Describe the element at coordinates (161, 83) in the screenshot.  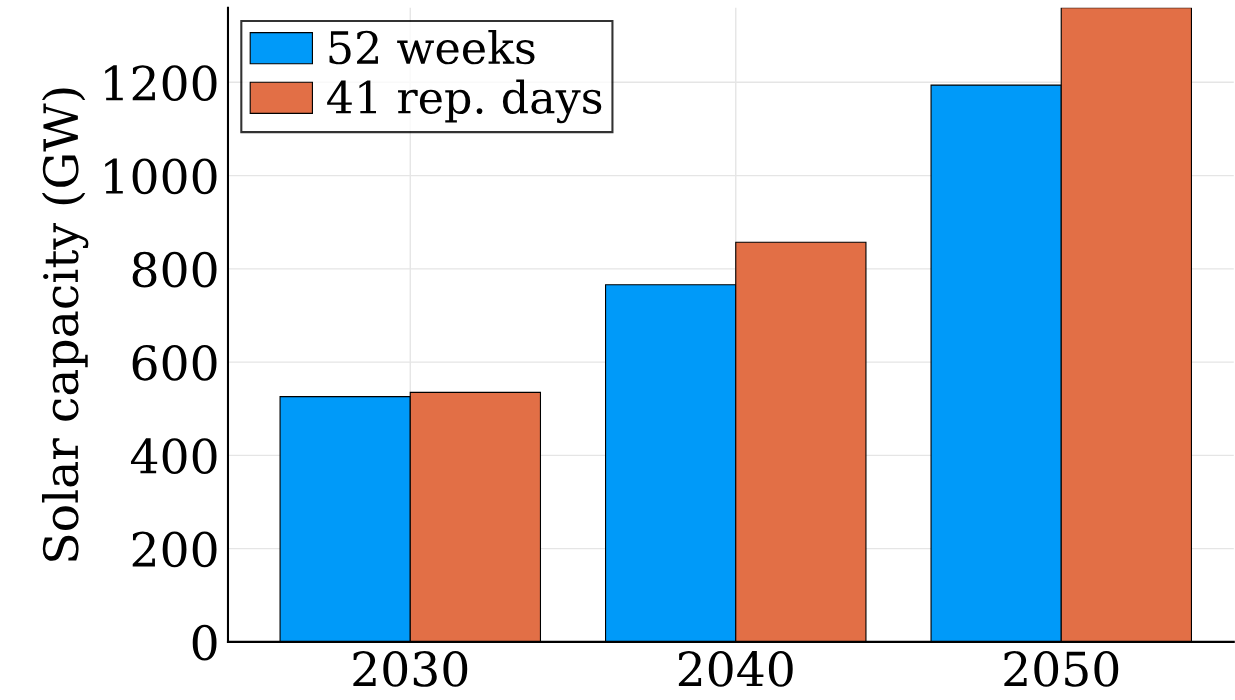
I see `y-tick-label: 1200` at that location.